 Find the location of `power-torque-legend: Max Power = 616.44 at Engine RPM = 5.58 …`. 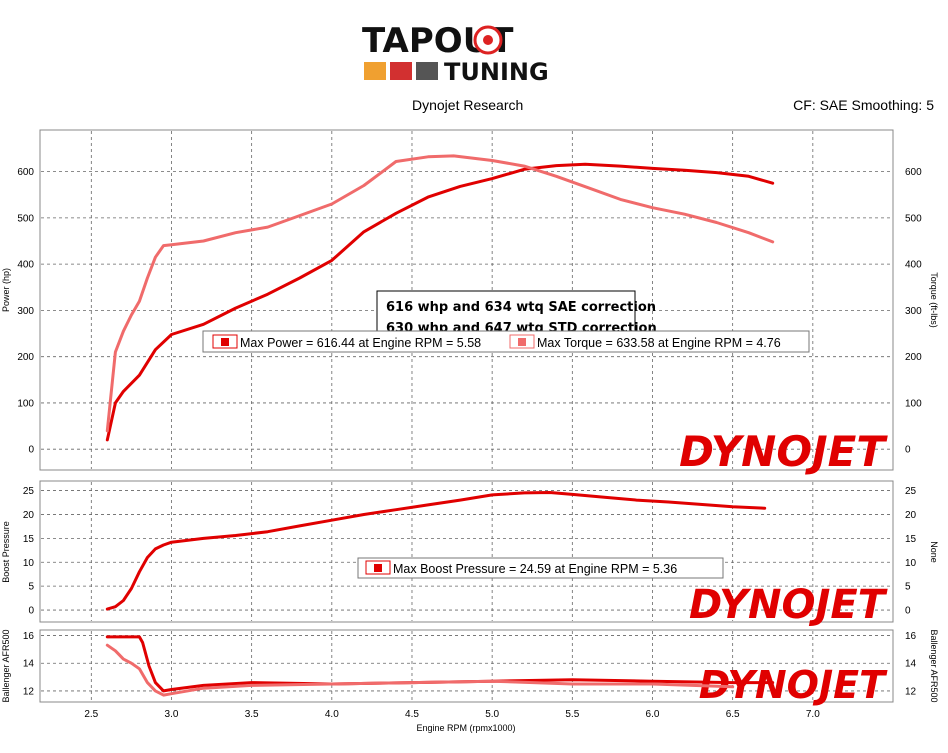

power-torque-legend: Max Power = 616.44 at Engine RPM = 5.58 … is located at coordinates (506, 341).